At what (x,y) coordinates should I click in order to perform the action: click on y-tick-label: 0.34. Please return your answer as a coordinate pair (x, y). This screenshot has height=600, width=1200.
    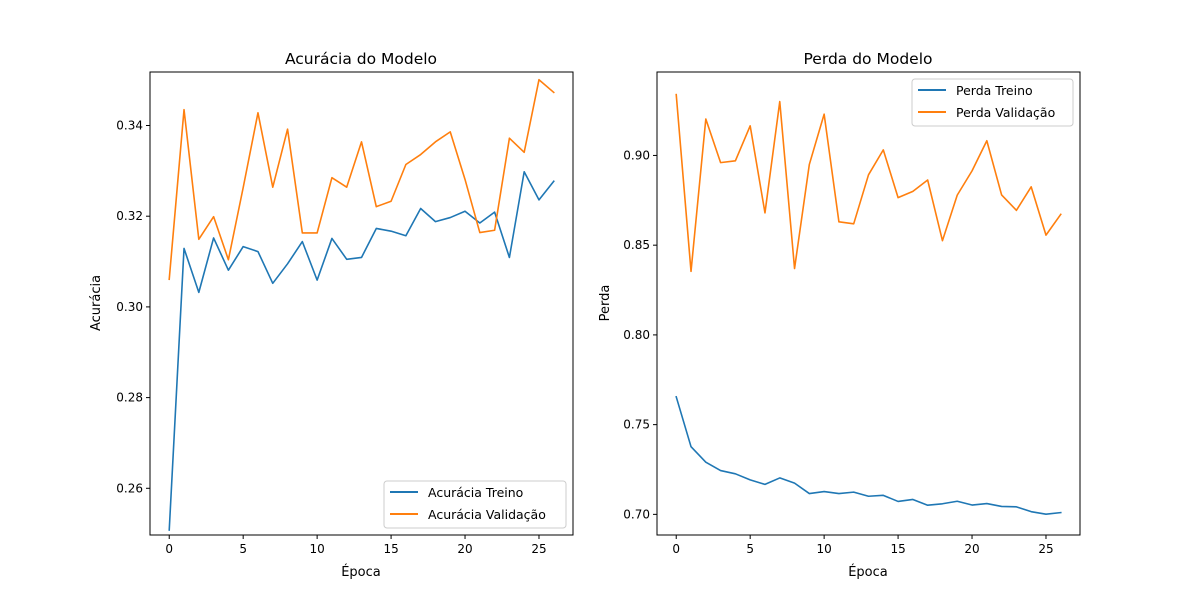
    Looking at the image, I should click on (129, 126).